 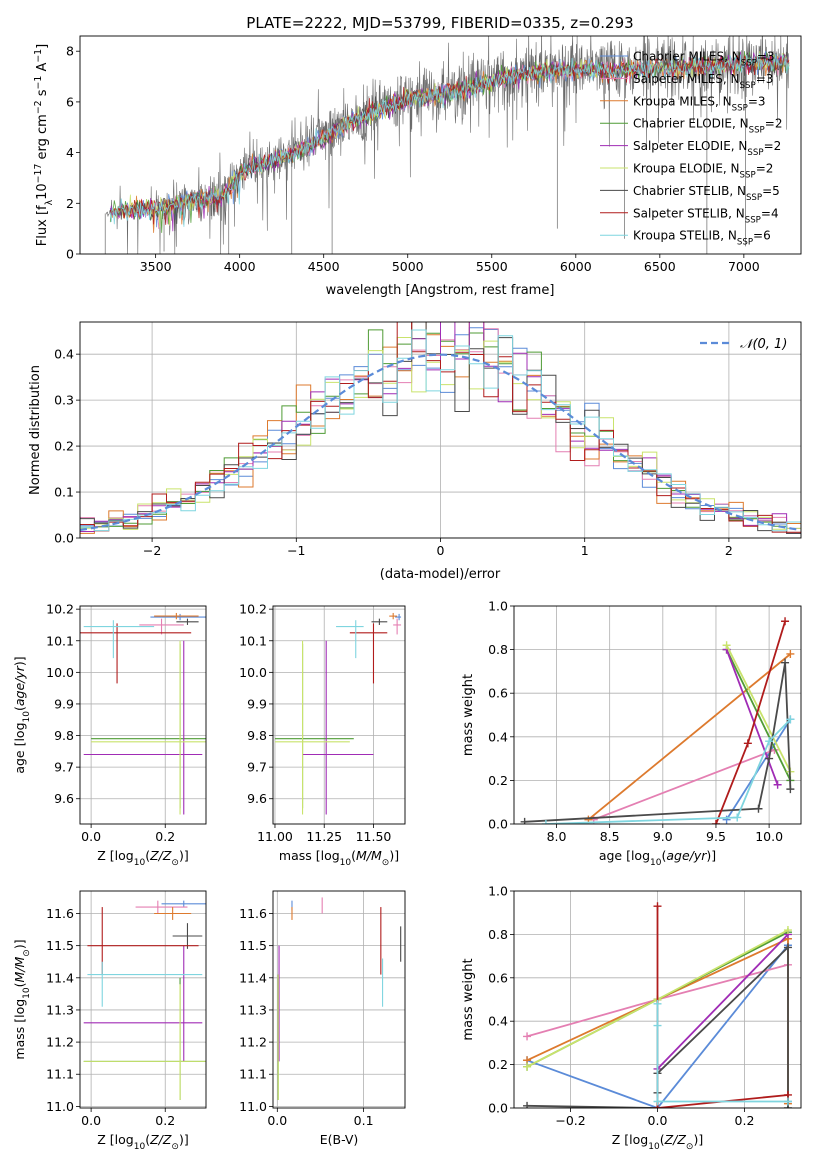 What do you see at coordinates (60, 609) in the screenshot?
I see `y-tick-label: 10.2` at bounding box center [60, 609].